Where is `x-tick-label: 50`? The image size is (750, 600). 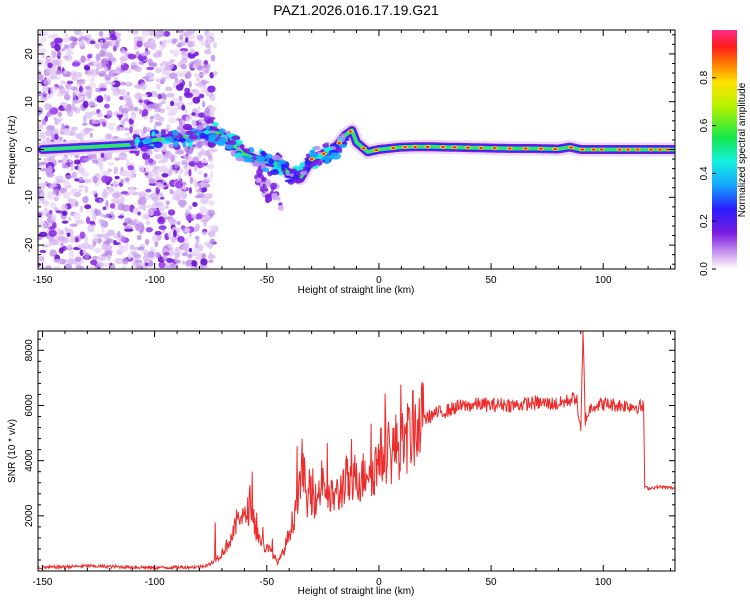 x-tick-label: 50 is located at coordinates (492, 280).